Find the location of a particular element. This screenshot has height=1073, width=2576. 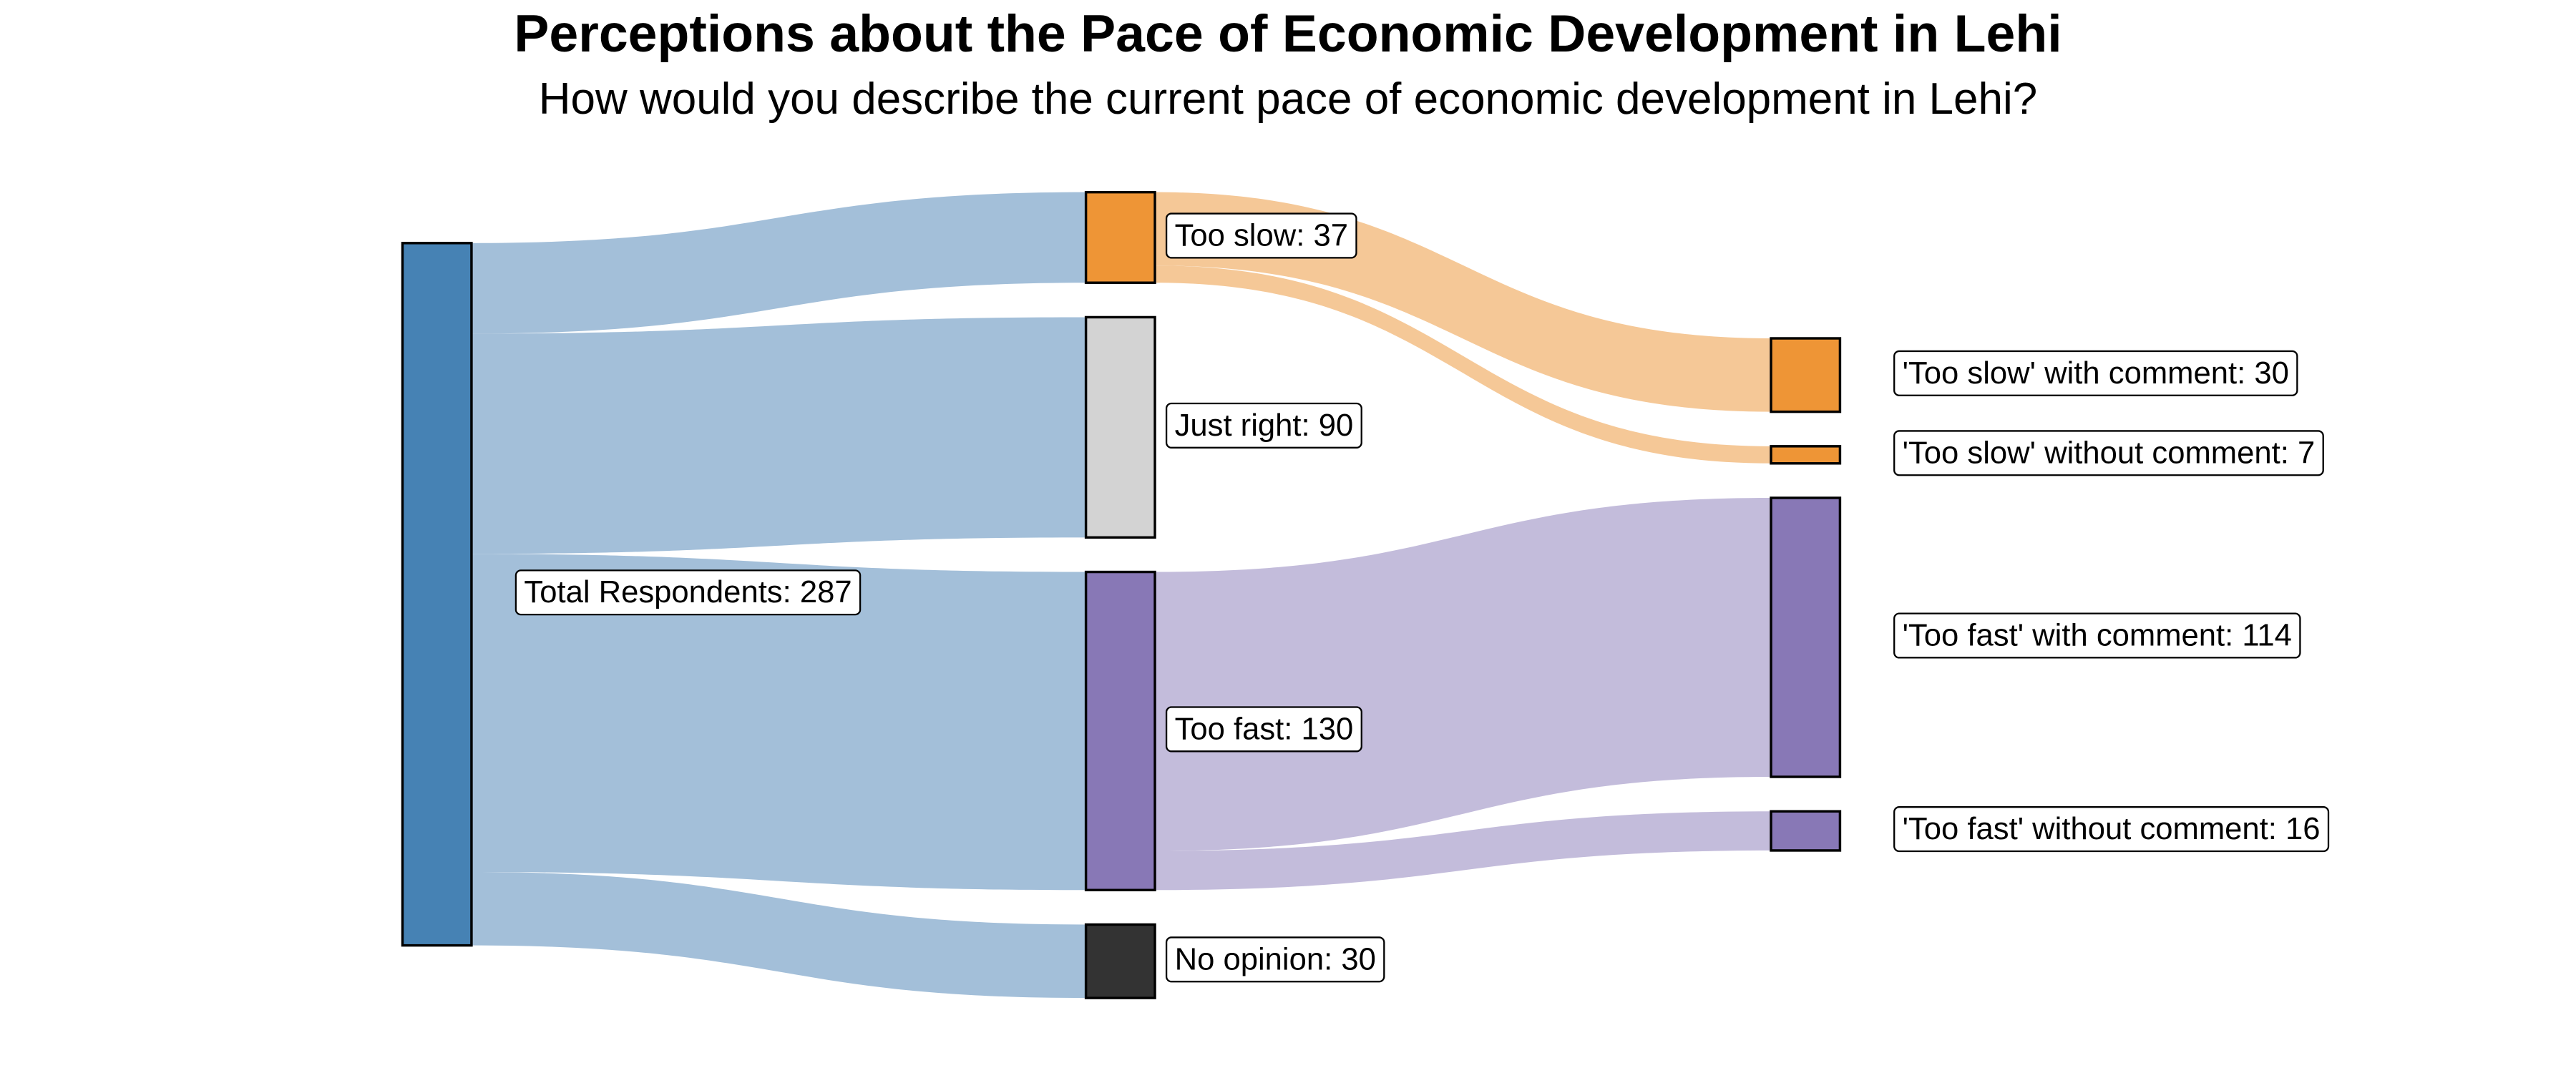

node-label: No opinion: 30 is located at coordinates (1275, 959).